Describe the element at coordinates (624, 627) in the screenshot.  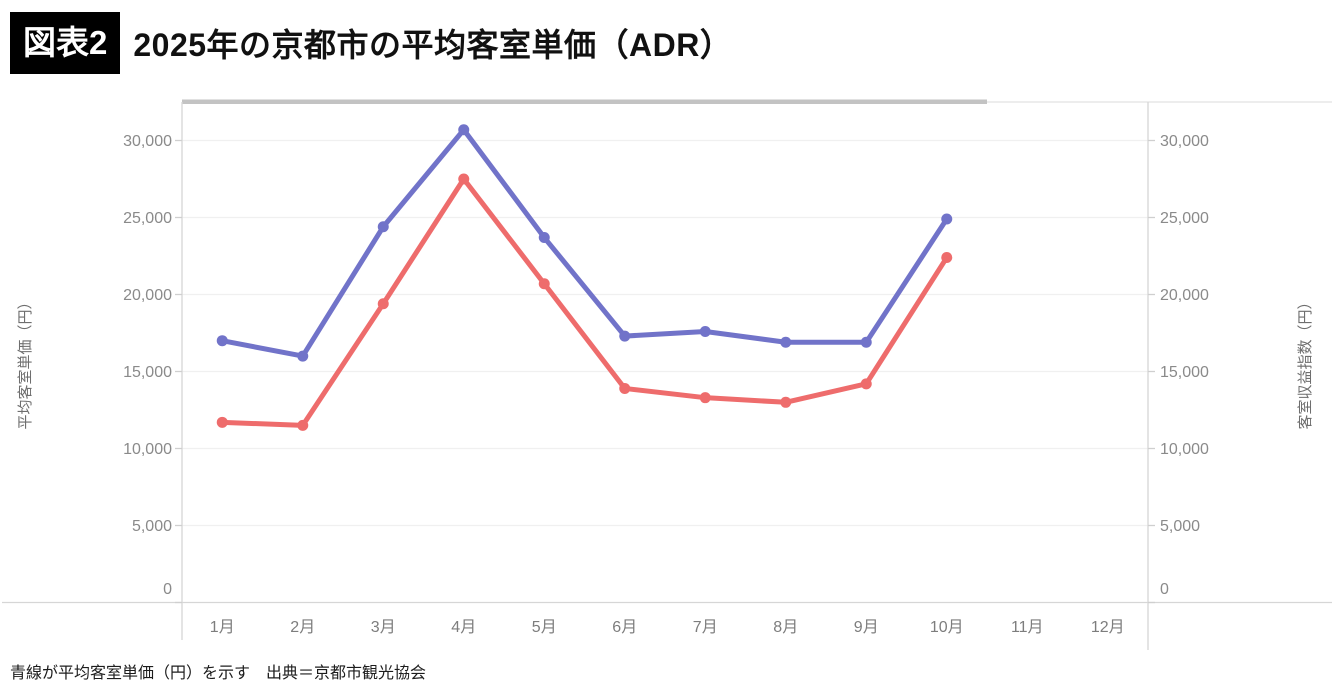
I see `month-label-6: 6月` at that location.